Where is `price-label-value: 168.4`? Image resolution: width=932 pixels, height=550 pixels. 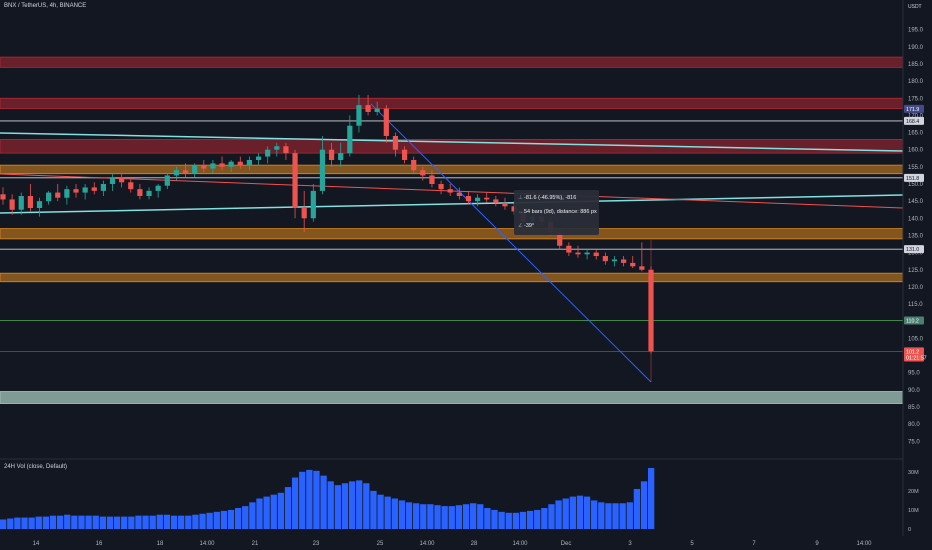
price-label-value: 168.4 is located at coordinates (912, 122).